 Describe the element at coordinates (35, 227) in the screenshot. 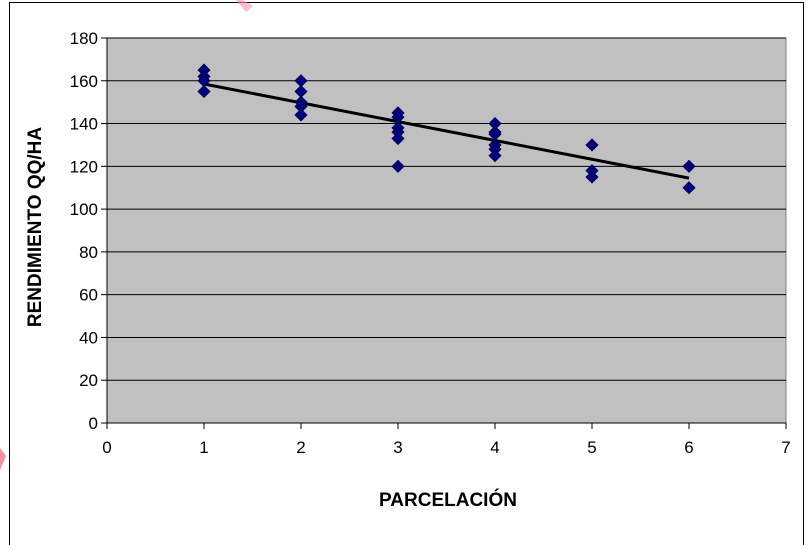

I see `y-axis-title: RENDIMIENTO QQ/HA` at that location.